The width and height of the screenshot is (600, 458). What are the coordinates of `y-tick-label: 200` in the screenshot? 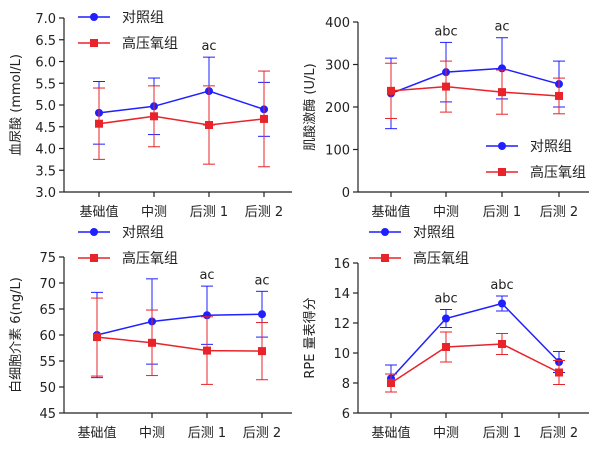 It's located at (337, 108).